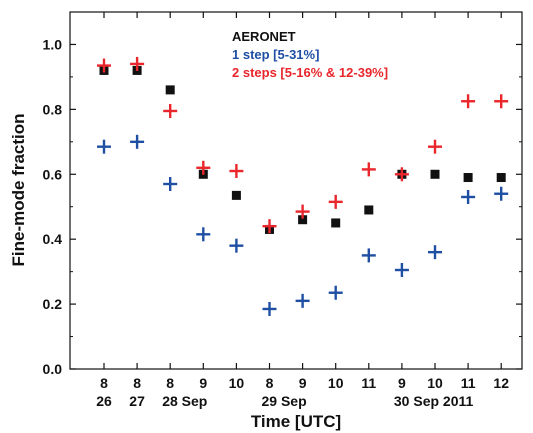  I want to click on y-tick-label: 0.6, so click(53, 174).